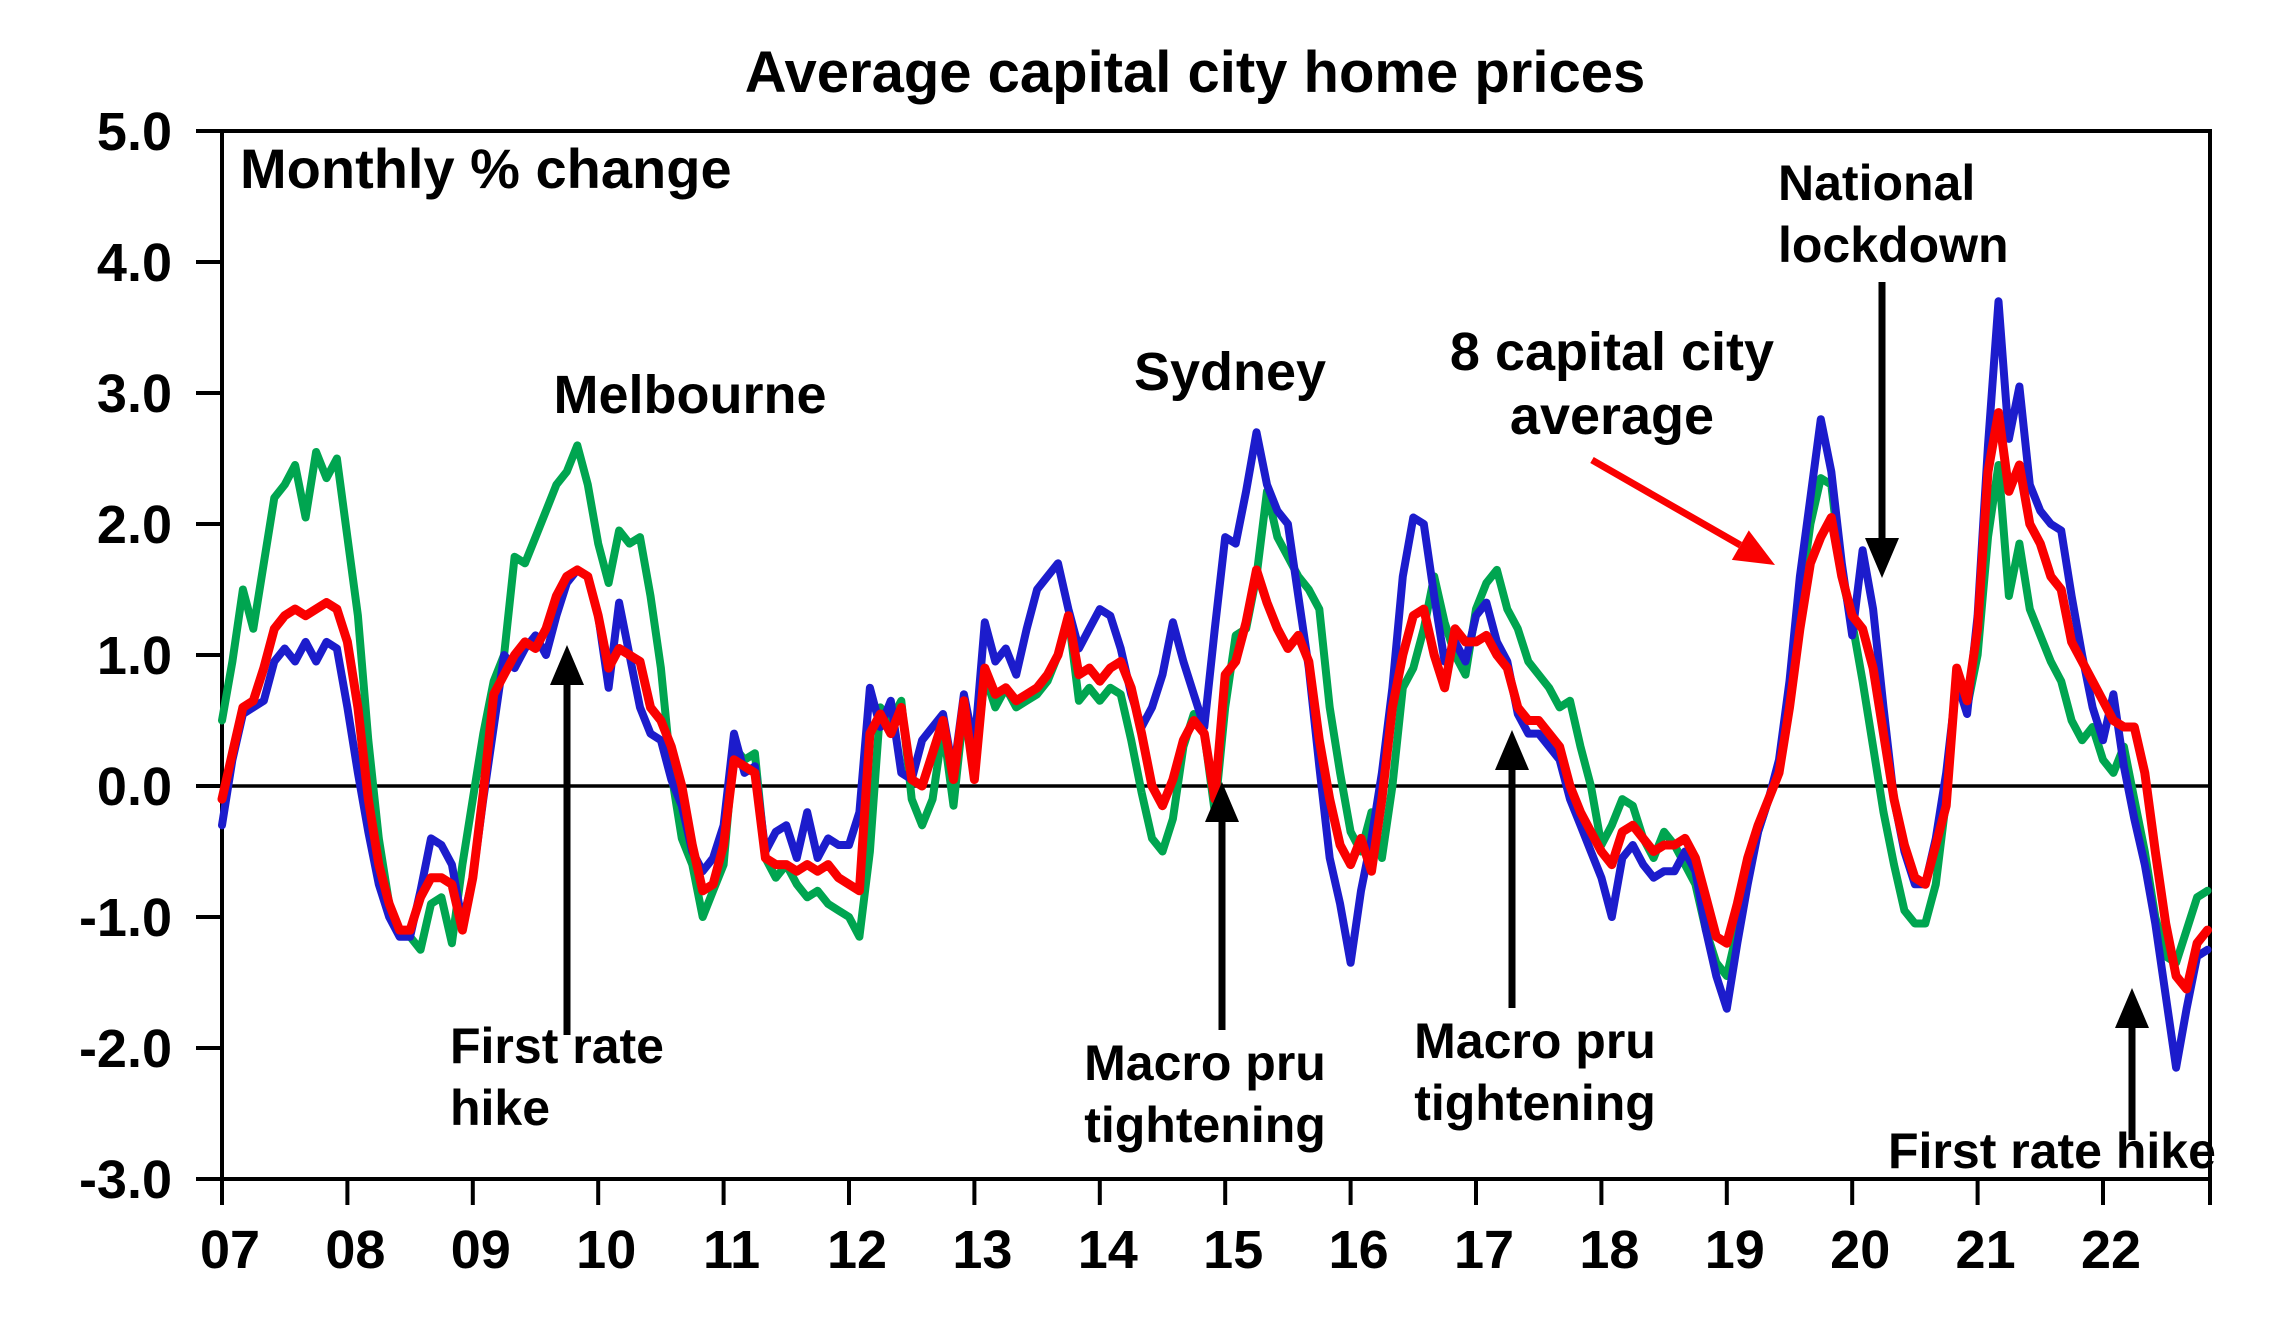 Image resolution: width=2284 pixels, height=1317 pixels. I want to click on x-tick-label: 17, so click(1484, 1250).